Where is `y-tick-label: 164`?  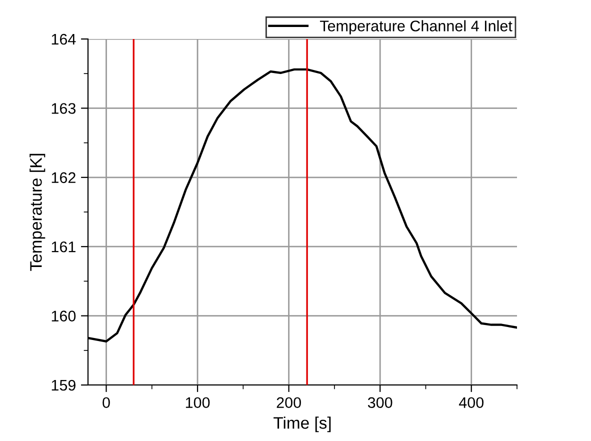 y-tick-label: 164 is located at coordinates (64, 39).